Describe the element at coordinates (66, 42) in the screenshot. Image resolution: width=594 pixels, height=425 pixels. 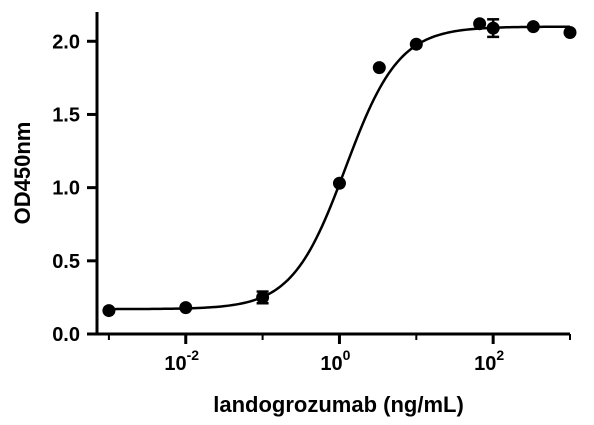
I see `y-tick-label: 2.0` at that location.